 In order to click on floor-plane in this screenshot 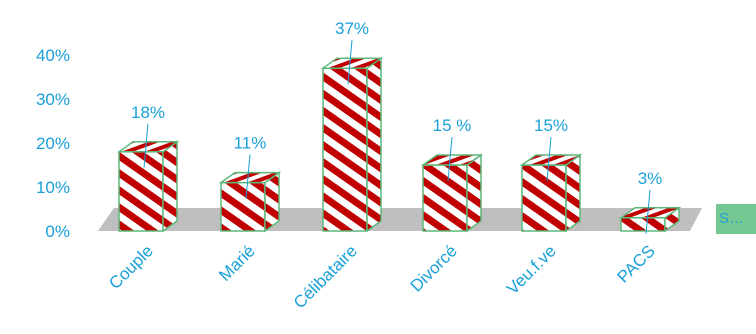, I will do `click(400, 219)`.